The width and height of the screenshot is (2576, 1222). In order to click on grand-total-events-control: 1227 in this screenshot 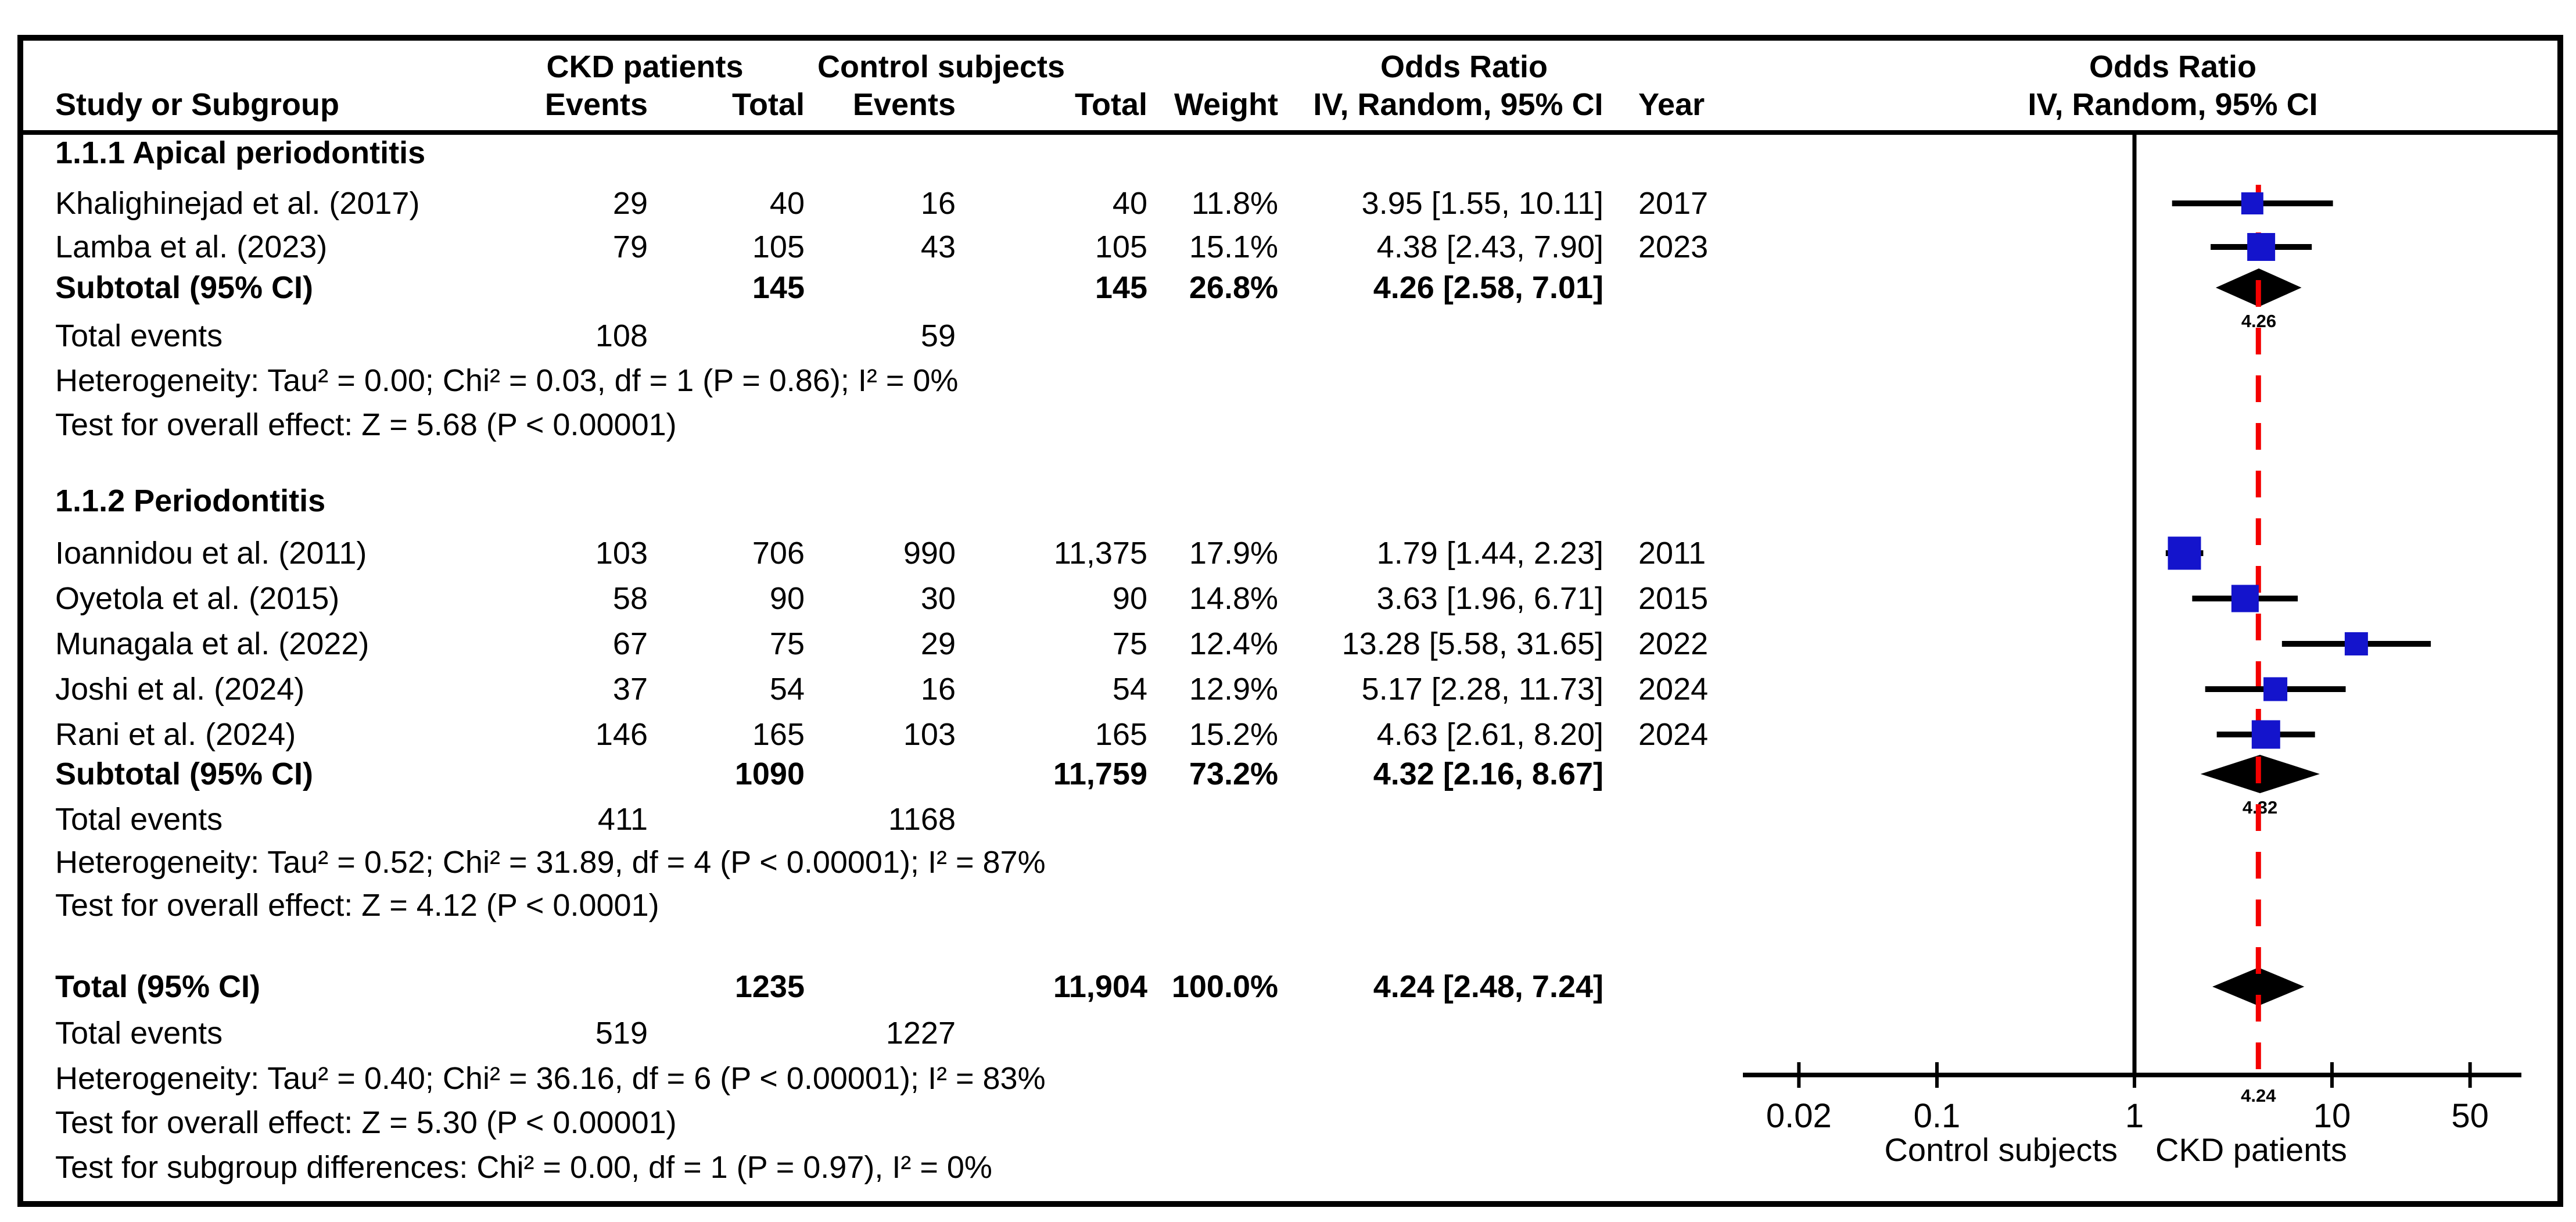, I will do `click(920, 1033)`.